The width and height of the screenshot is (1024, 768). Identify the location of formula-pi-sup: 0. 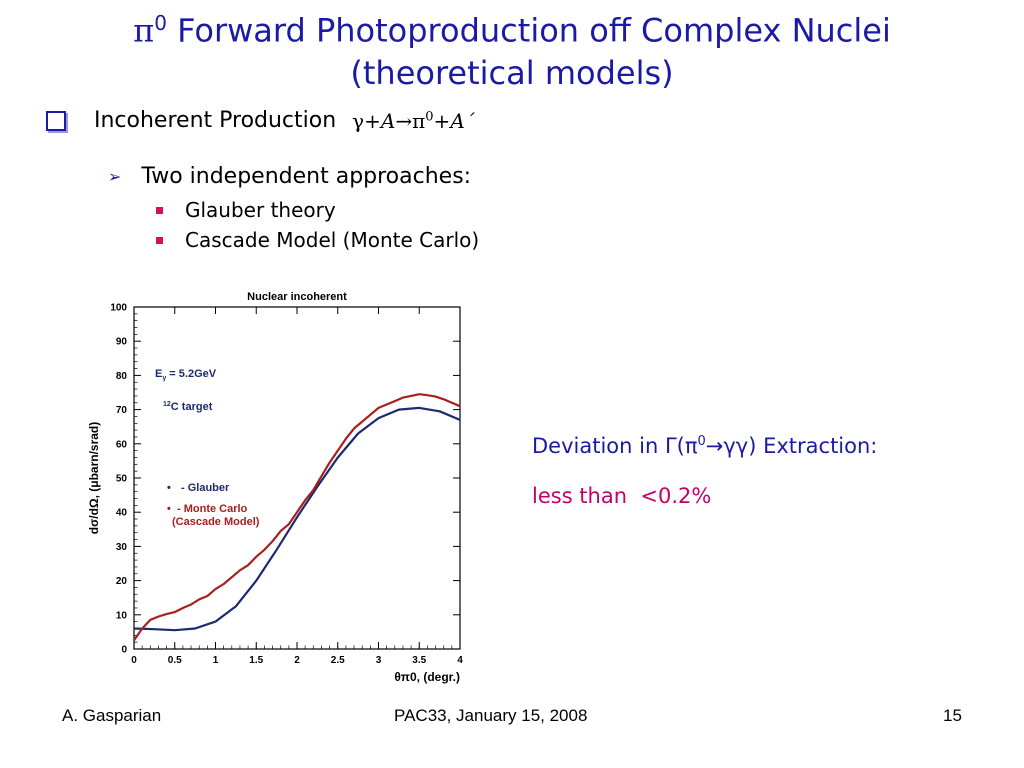
(429, 116).